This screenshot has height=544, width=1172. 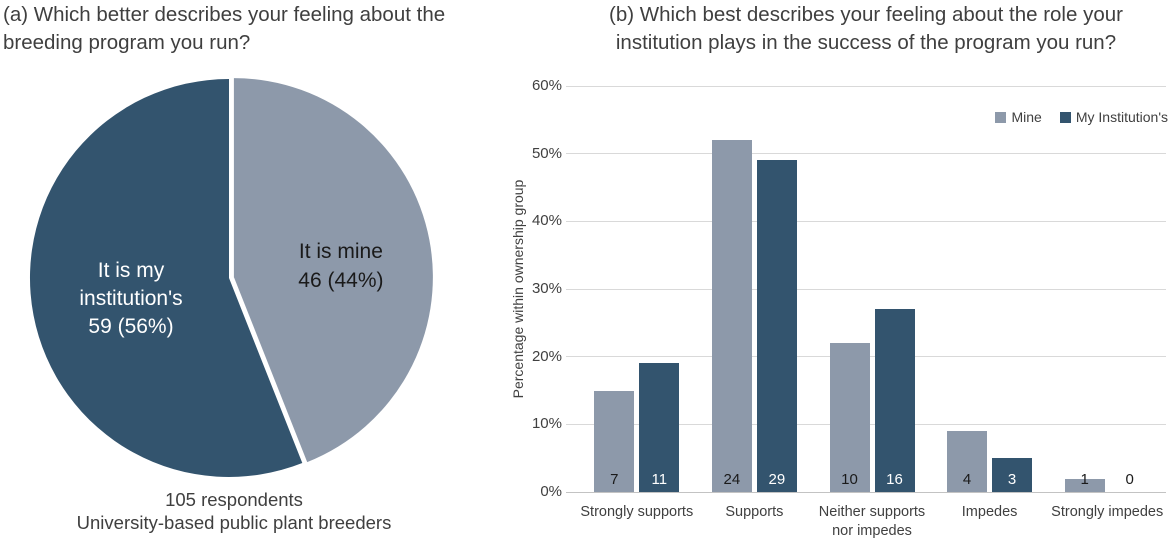 What do you see at coordinates (131, 270) in the screenshot?
I see `pie-slice-label: It is my` at bounding box center [131, 270].